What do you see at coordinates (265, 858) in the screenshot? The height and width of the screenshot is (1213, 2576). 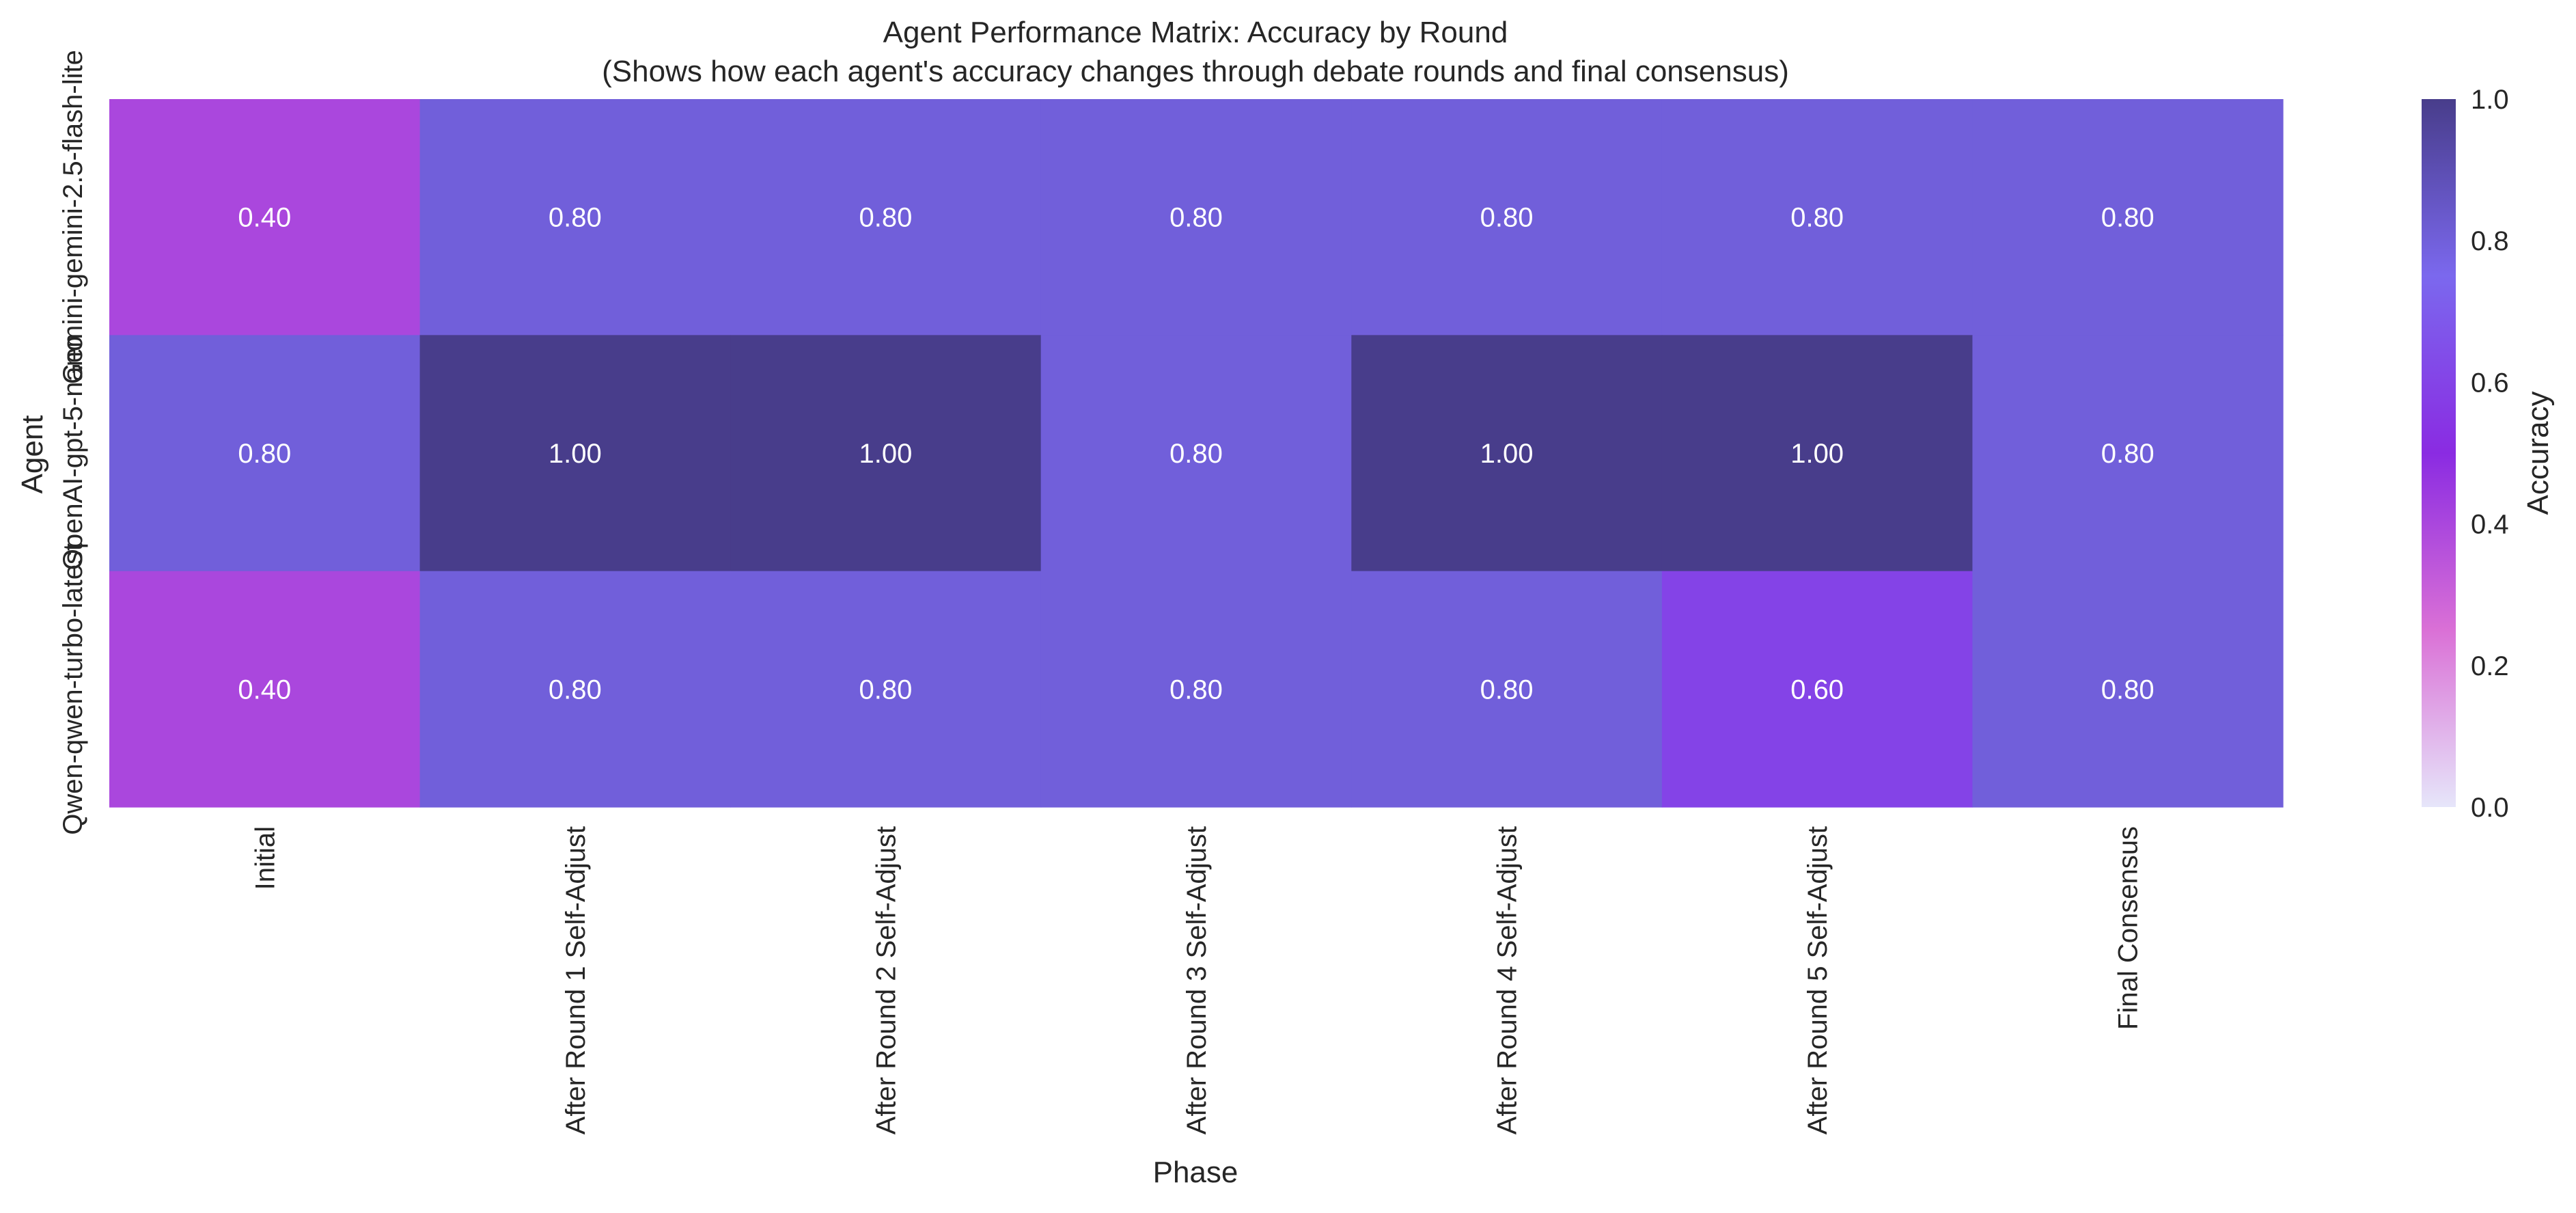 I see `x-tick-label: Initial` at bounding box center [265, 858].